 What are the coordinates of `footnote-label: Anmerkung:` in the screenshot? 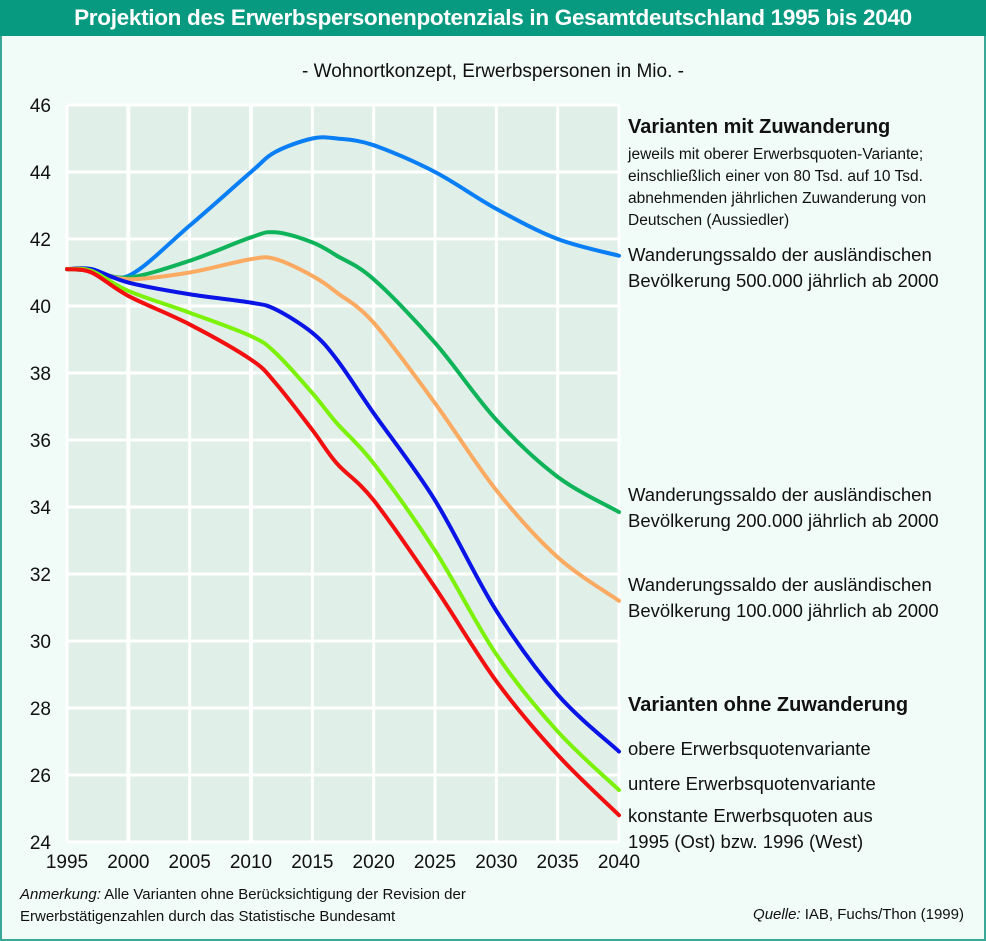 It's located at (60, 894).